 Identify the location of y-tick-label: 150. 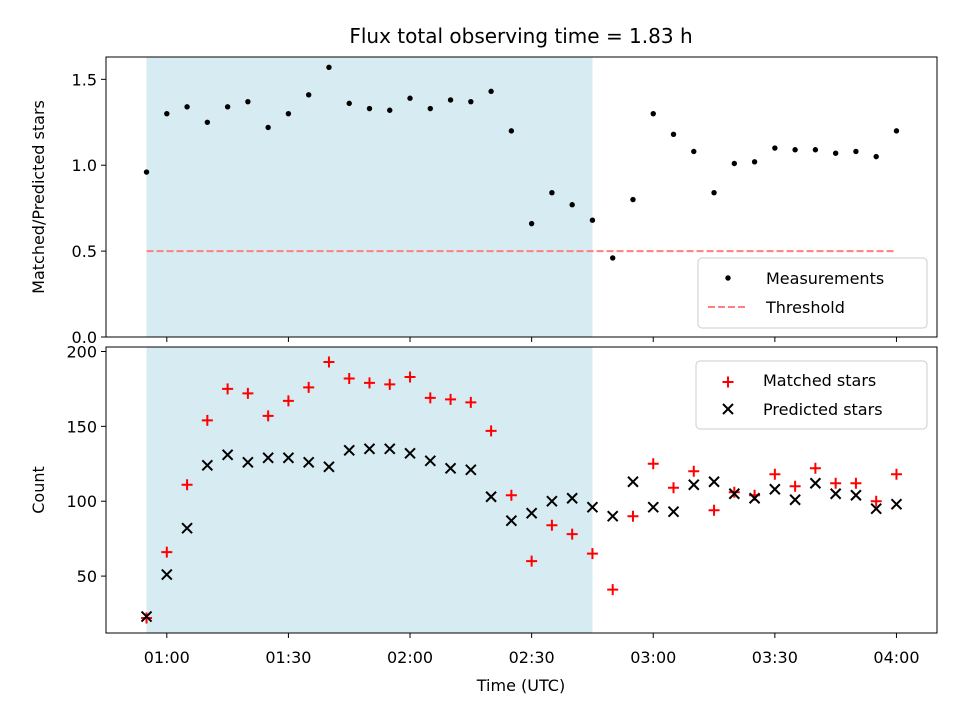
(81, 426).